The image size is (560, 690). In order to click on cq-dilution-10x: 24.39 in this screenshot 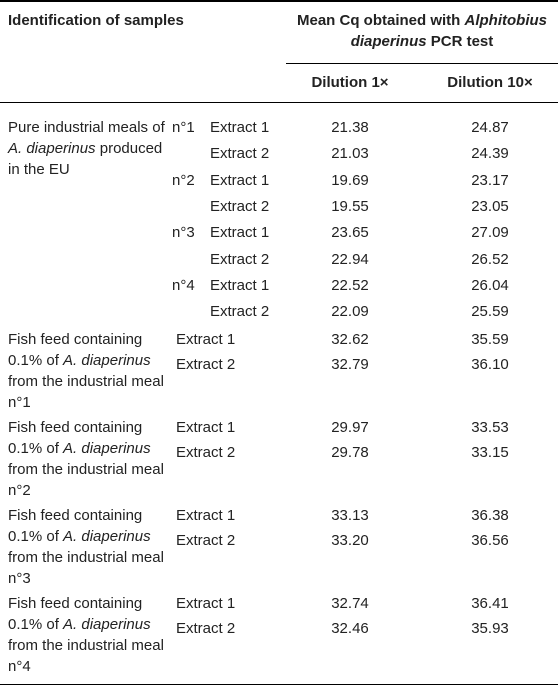, I will do `click(490, 153)`.